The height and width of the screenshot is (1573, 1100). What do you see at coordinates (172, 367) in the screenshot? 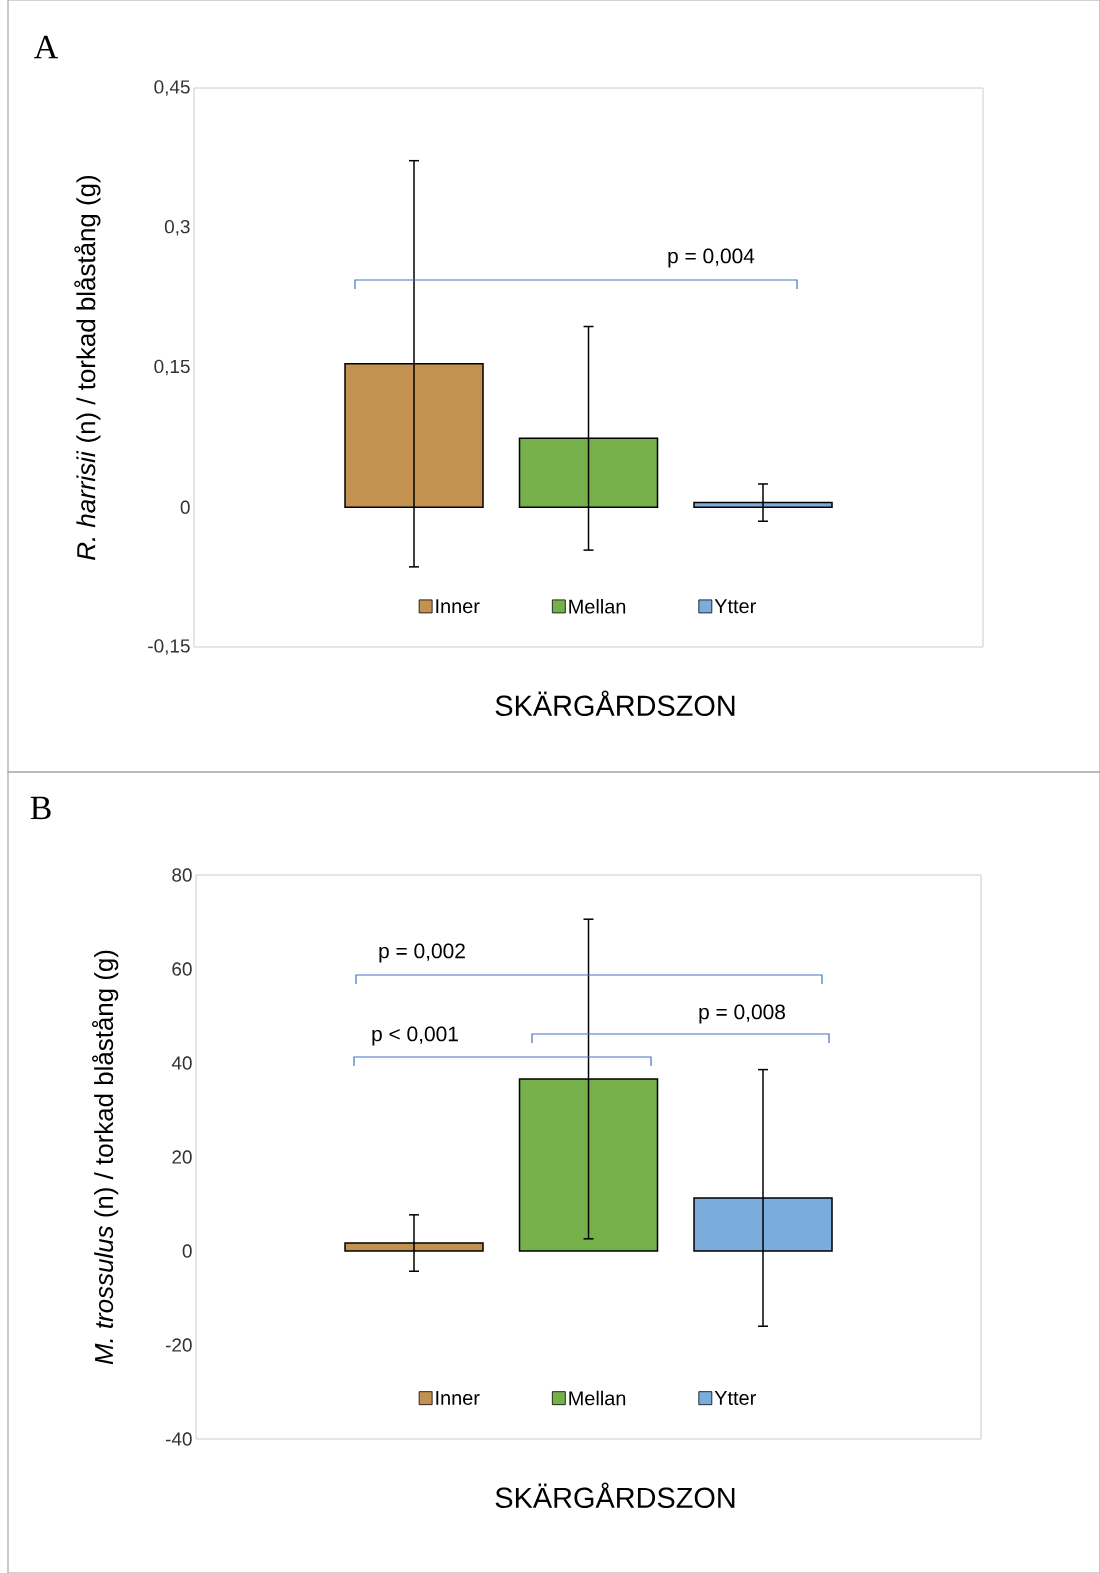
I see `y-tick-label: 0,15` at bounding box center [172, 367].